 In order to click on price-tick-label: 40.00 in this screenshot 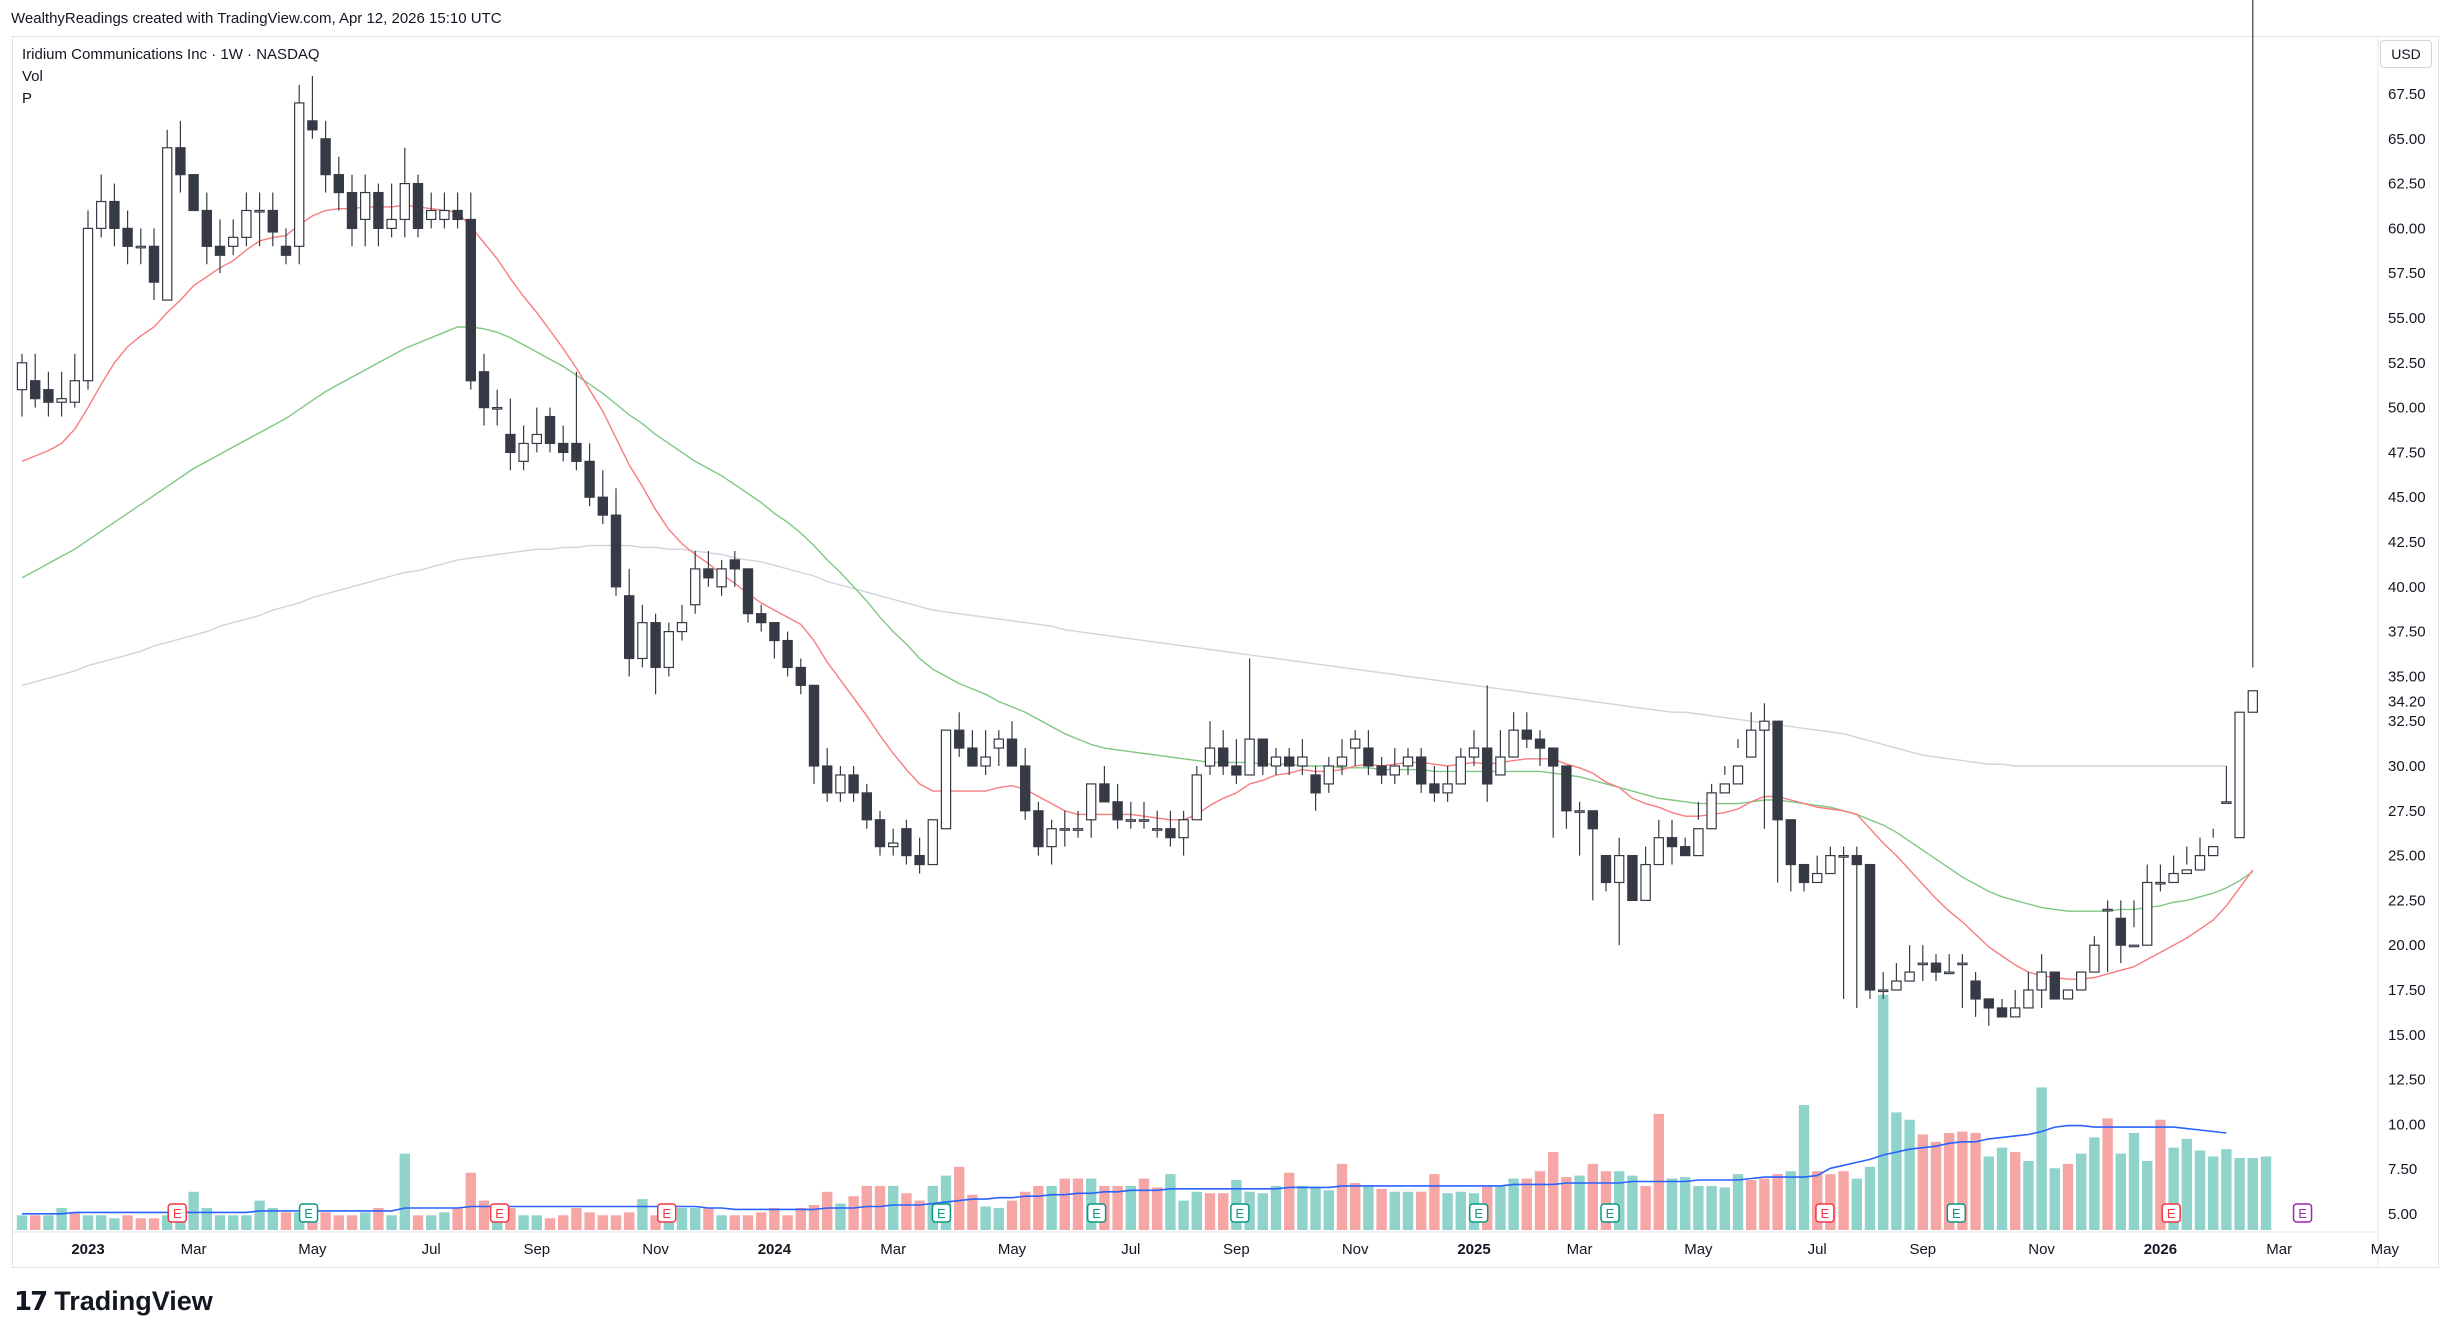, I will do `click(2407, 587)`.